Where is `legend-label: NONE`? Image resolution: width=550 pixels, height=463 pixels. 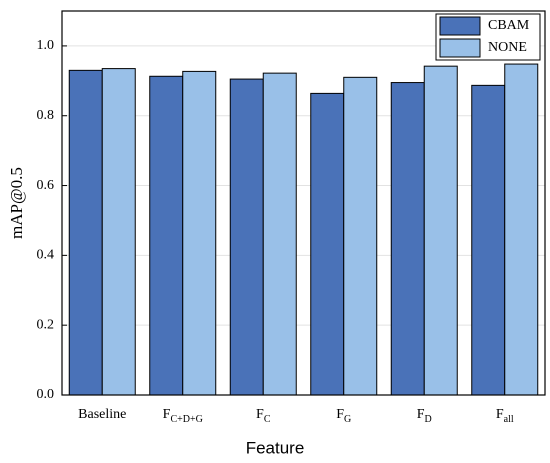
legend-label: NONE is located at coordinates (507, 47).